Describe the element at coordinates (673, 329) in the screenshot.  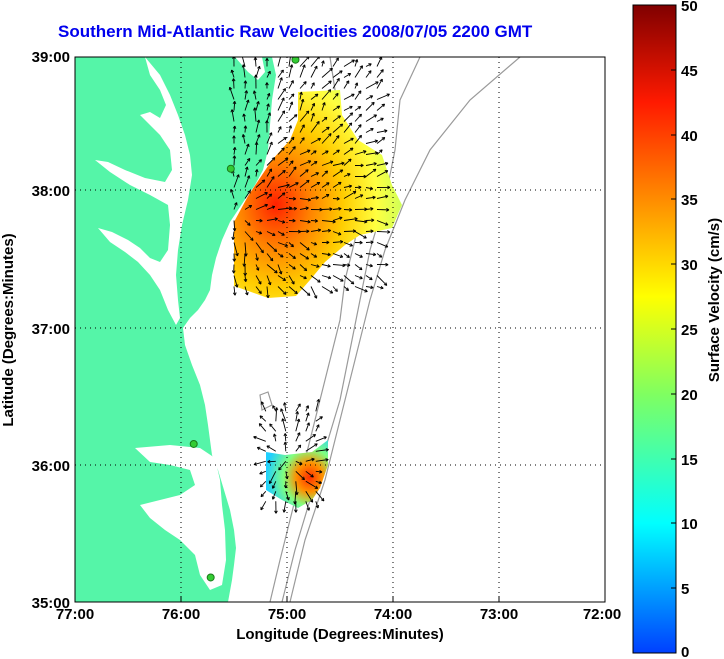
I see `colorbar-tick-marks` at that location.